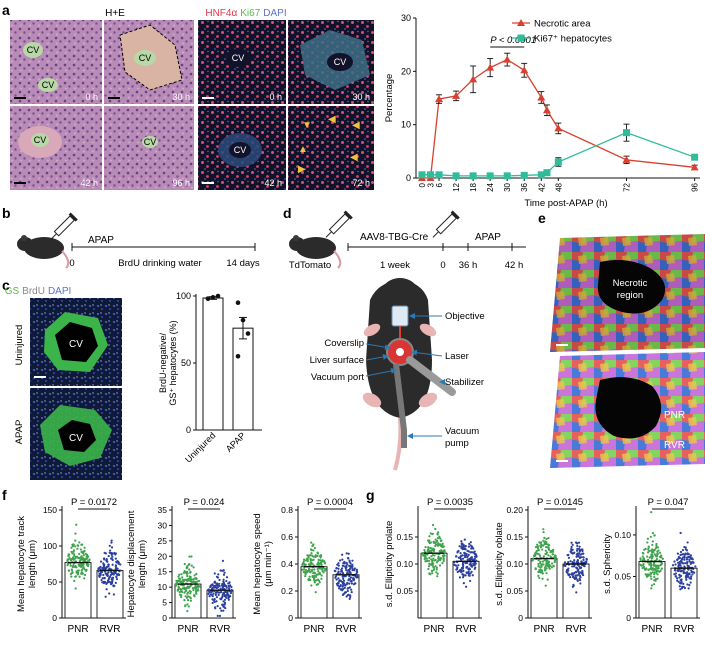 This screenshot has width=705, height=668. Describe the element at coordinates (466, 589) in the screenshot. I see `bar-rvr` at that location.